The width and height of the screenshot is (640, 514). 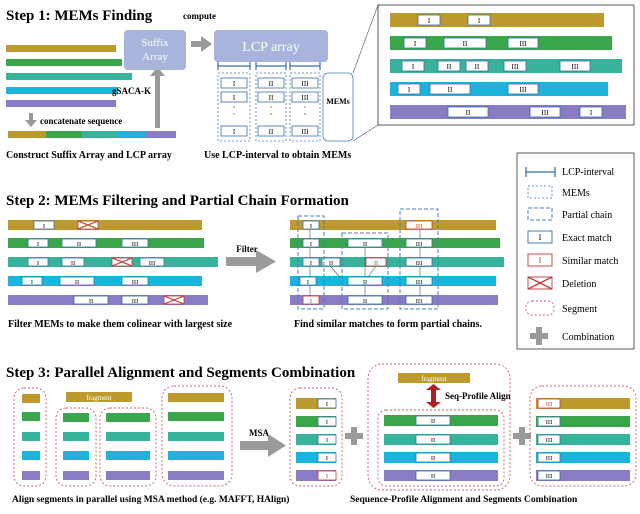 I want to click on gsaca-label: gSACA-K, so click(x=131, y=91).